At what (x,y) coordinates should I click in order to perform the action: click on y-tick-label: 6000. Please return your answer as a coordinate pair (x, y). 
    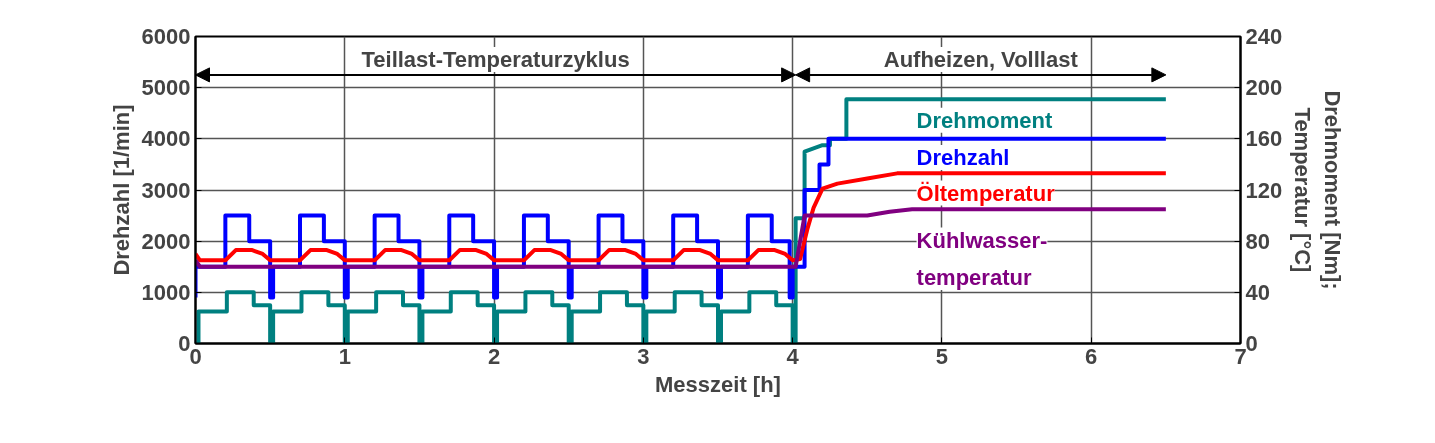
    Looking at the image, I should click on (166, 36).